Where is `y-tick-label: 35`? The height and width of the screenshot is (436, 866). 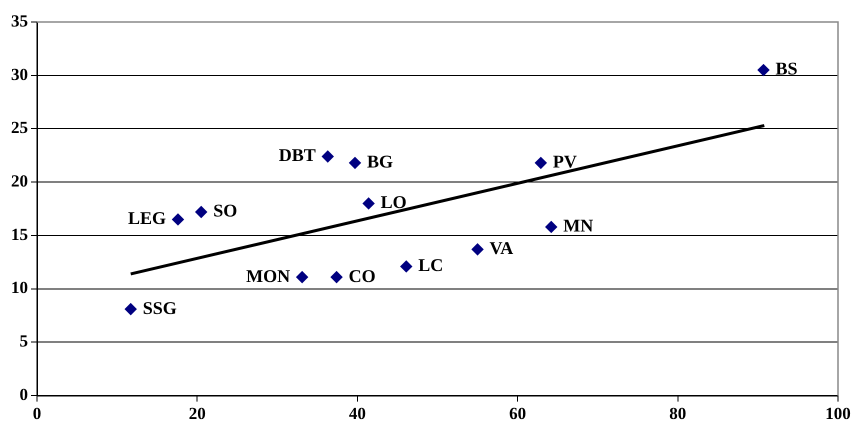
y-tick-label: 35 is located at coordinates (19, 20).